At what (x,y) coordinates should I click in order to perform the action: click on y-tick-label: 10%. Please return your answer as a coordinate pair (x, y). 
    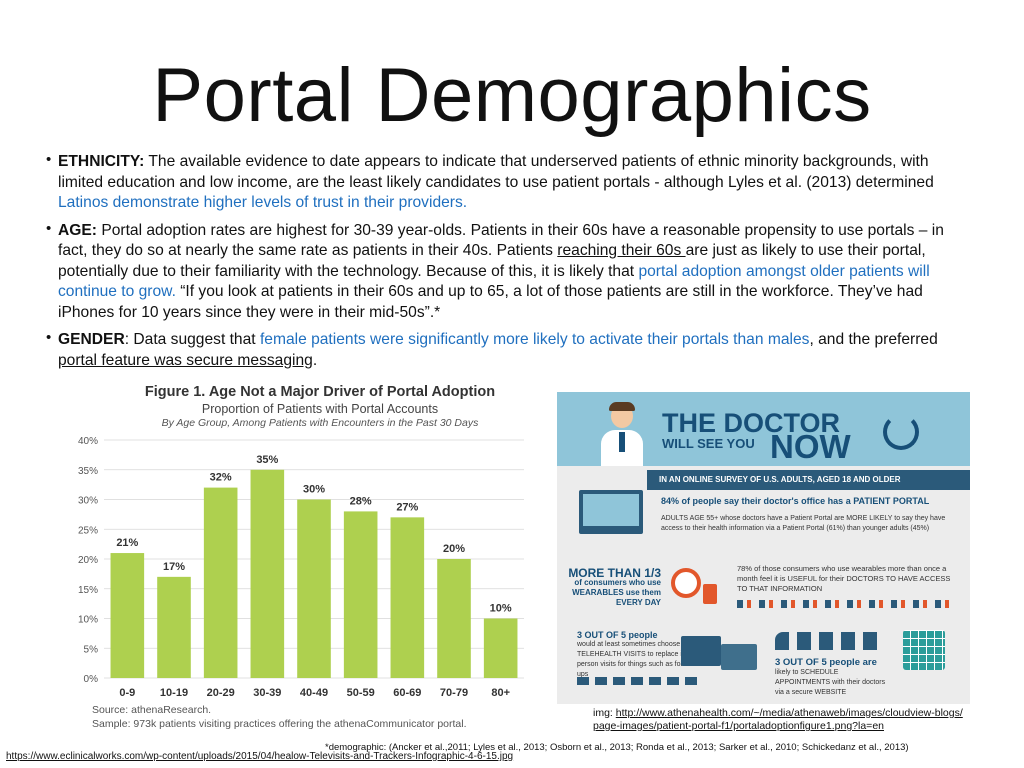
    Looking at the image, I should click on (88, 620).